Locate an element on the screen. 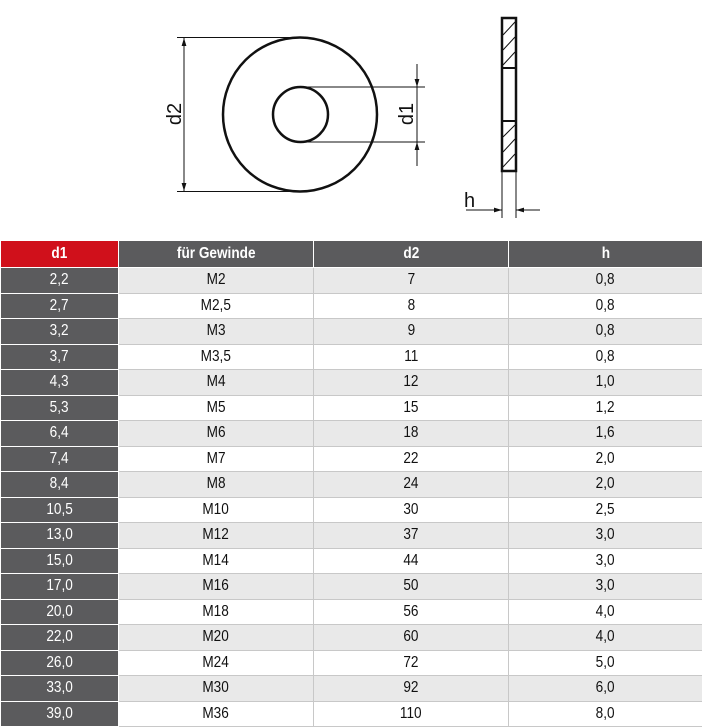 The image size is (702, 727). cell-thread: M24 is located at coordinates (216, 663).